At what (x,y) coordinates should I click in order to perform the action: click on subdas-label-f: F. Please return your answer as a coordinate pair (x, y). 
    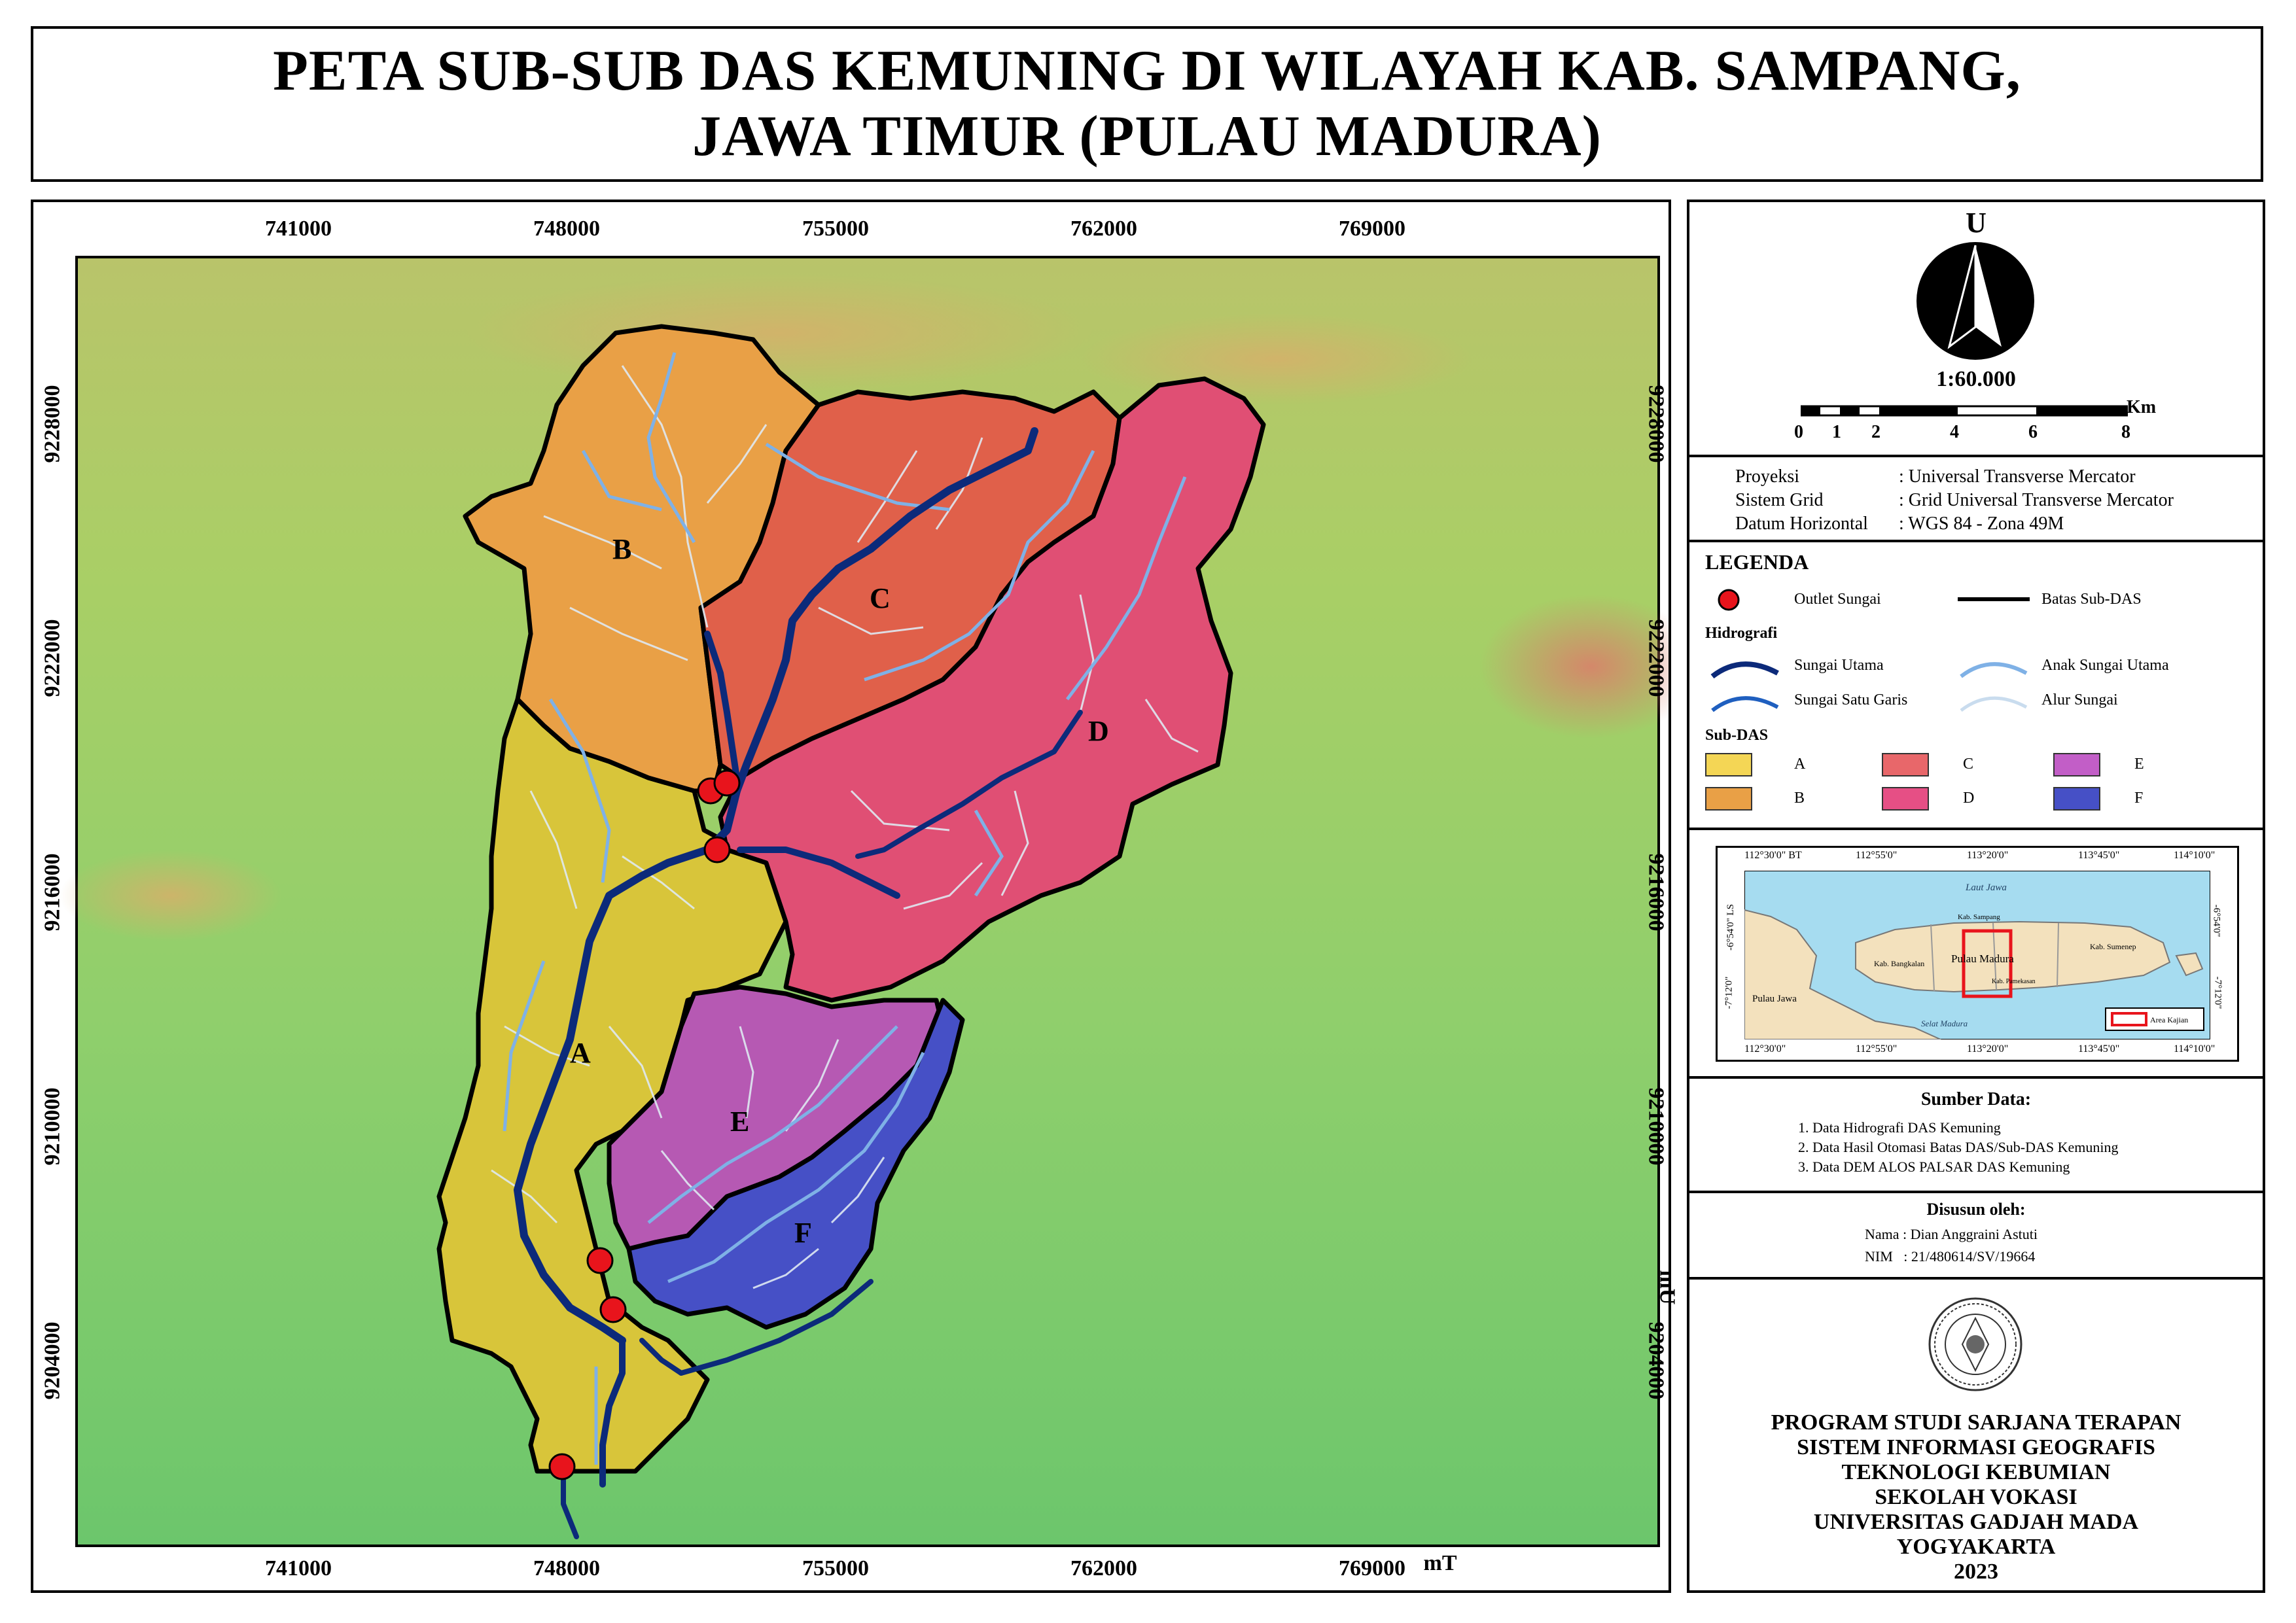
    Looking at the image, I should click on (803, 1233).